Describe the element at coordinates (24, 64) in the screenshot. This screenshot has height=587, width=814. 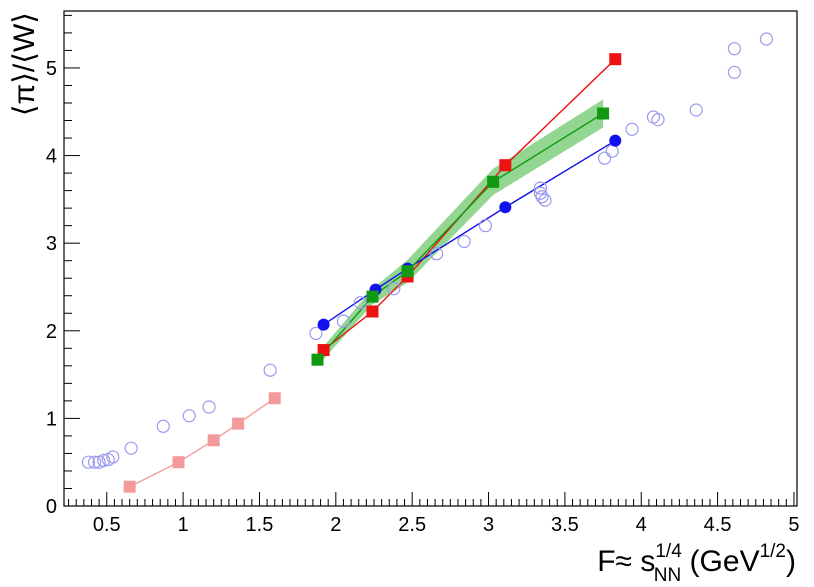
I see `y-axis-title: ⟨π⟩/⟨W⟩` at that location.